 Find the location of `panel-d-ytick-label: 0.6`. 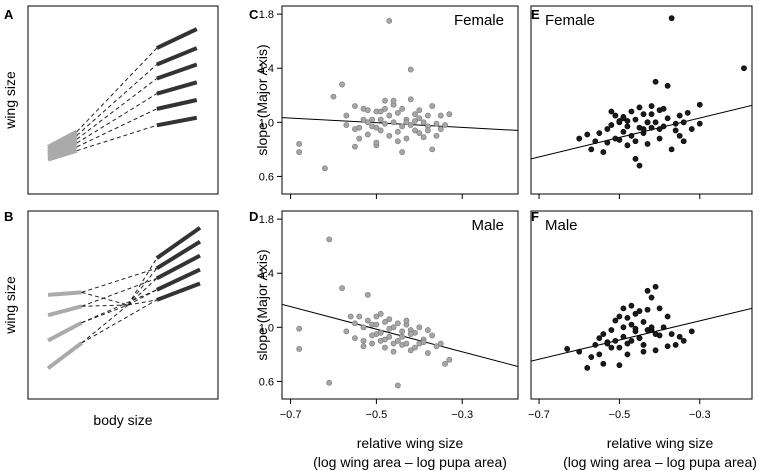

panel-d-ytick-label: 0.6 is located at coordinates (266, 382).